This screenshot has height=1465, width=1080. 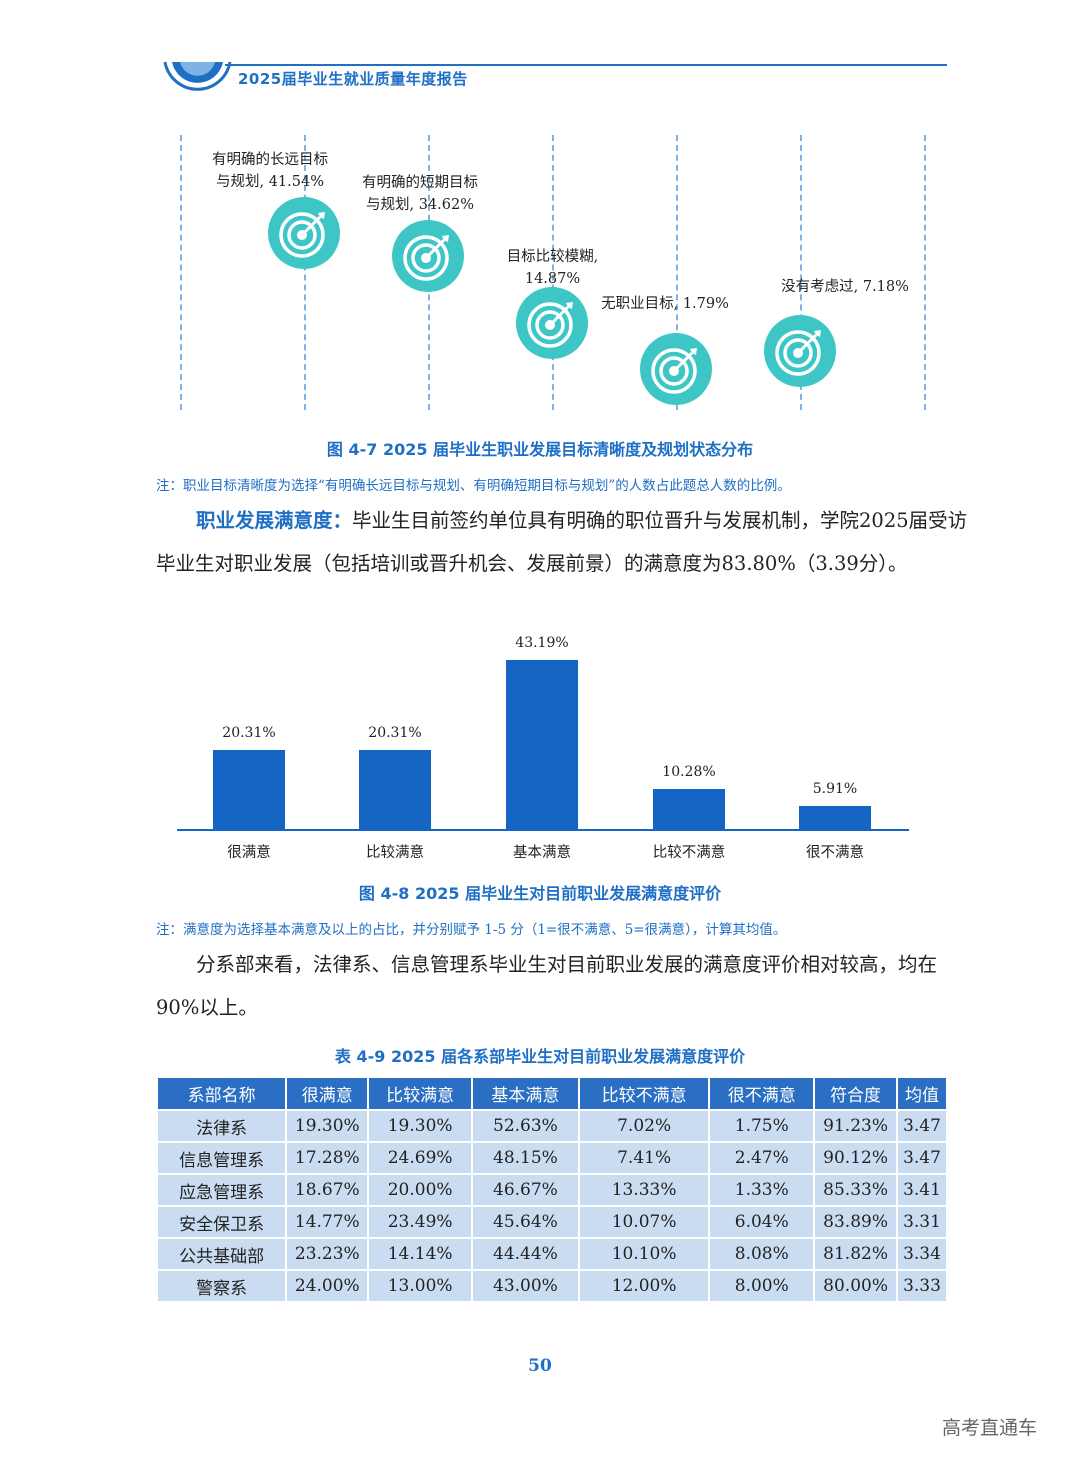 What do you see at coordinates (762, 1158) in the screenshot?
I see `table-cell: 2.47%` at bounding box center [762, 1158].